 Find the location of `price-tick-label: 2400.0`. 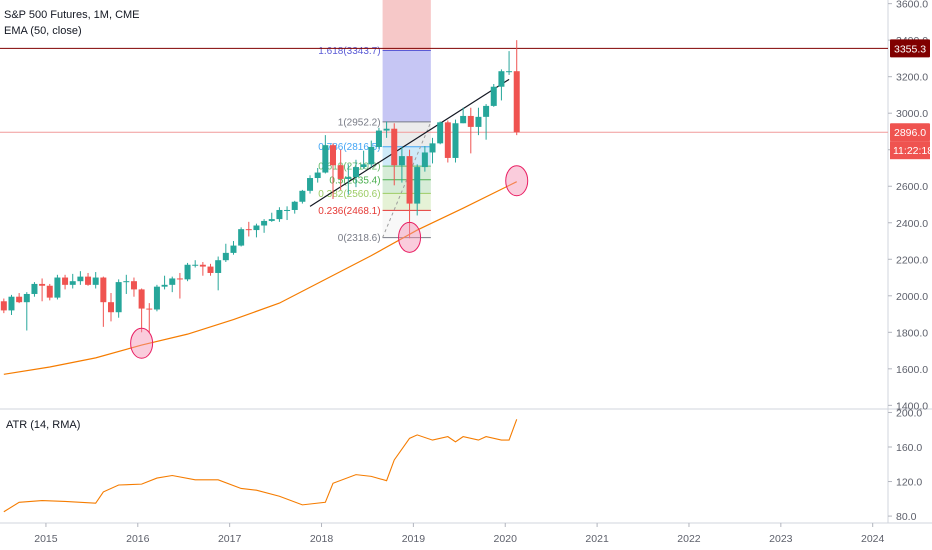

price-tick-label: 2400.0 is located at coordinates (912, 224).